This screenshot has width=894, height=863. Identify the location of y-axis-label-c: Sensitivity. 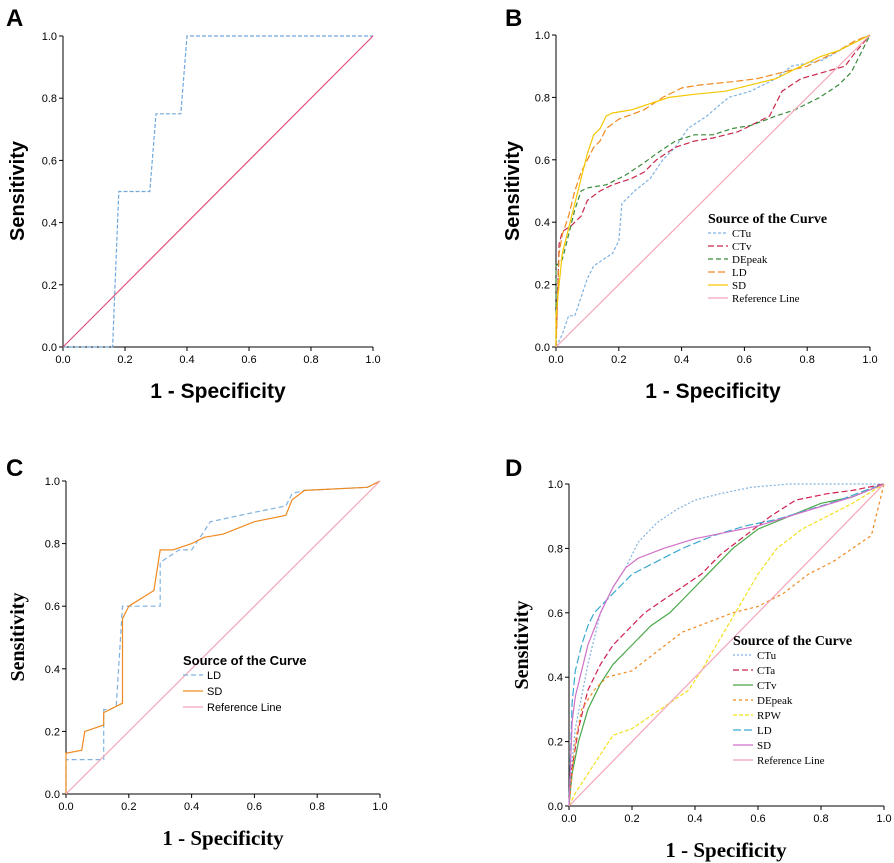
(18, 637).